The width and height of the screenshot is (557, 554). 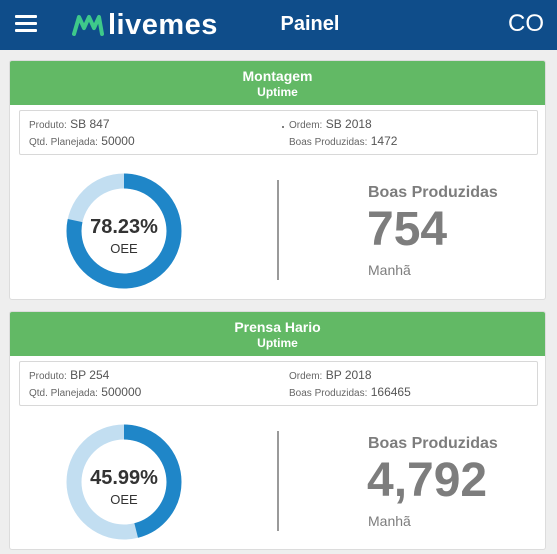 I want to click on card-header: Prensa Hario Uptime, so click(x=277, y=334).